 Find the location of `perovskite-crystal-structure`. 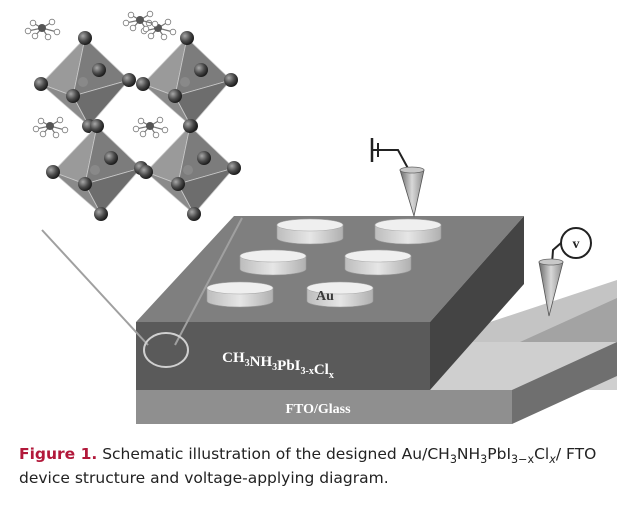

perovskite-crystal-structure is located at coordinates (132, 115).